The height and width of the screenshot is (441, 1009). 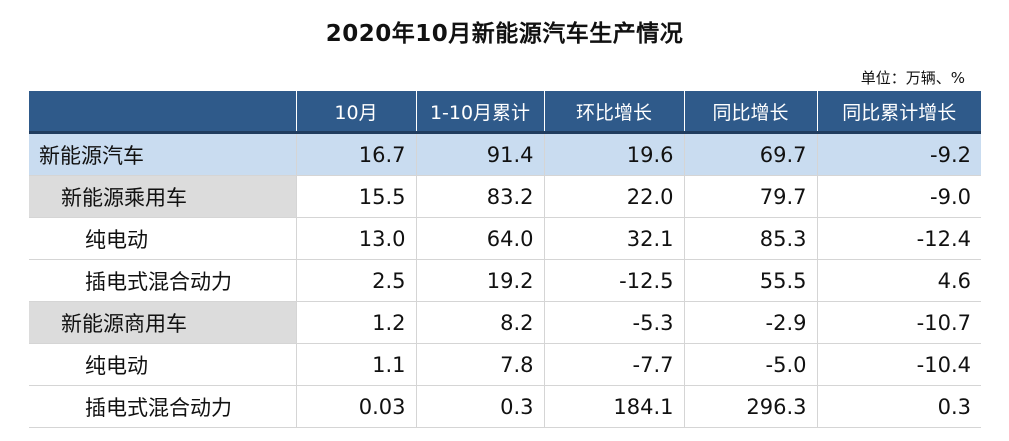 What do you see at coordinates (504, 34) in the screenshot?
I see `page-title: 2020年10月新能源汽车生产情况` at bounding box center [504, 34].